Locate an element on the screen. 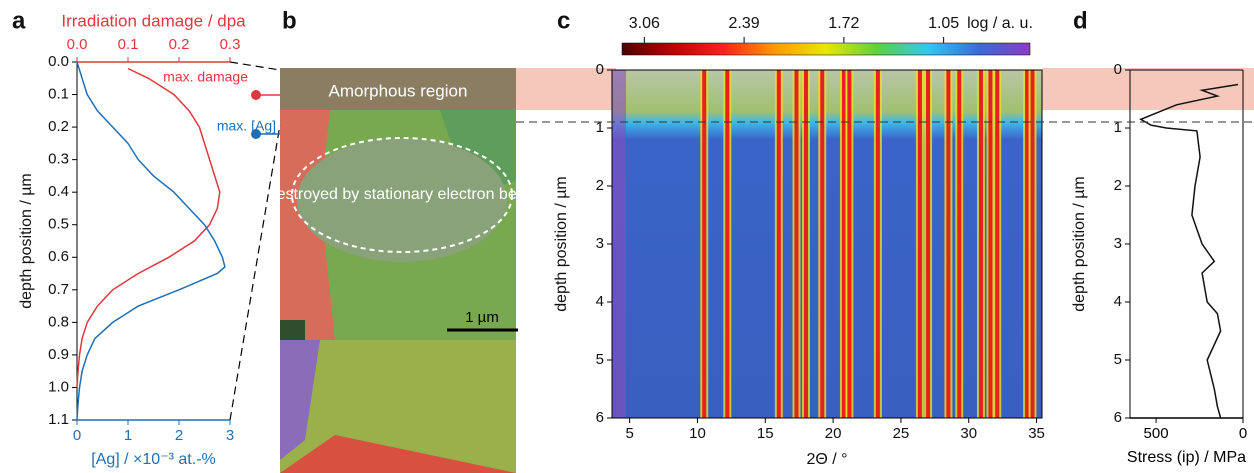 The width and height of the screenshot is (1254, 473). connectors is located at coordinates (255, 241).